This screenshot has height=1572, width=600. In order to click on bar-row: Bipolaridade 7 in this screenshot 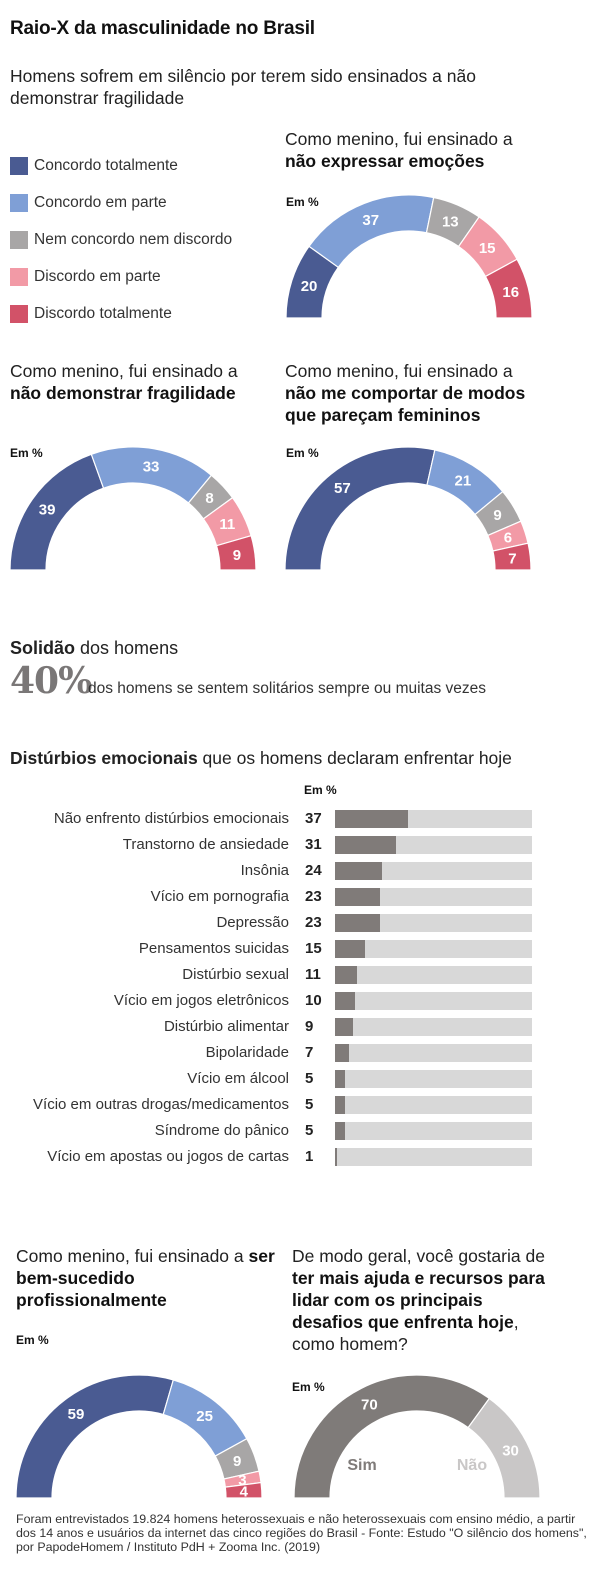, I will do `click(300, 1056)`.